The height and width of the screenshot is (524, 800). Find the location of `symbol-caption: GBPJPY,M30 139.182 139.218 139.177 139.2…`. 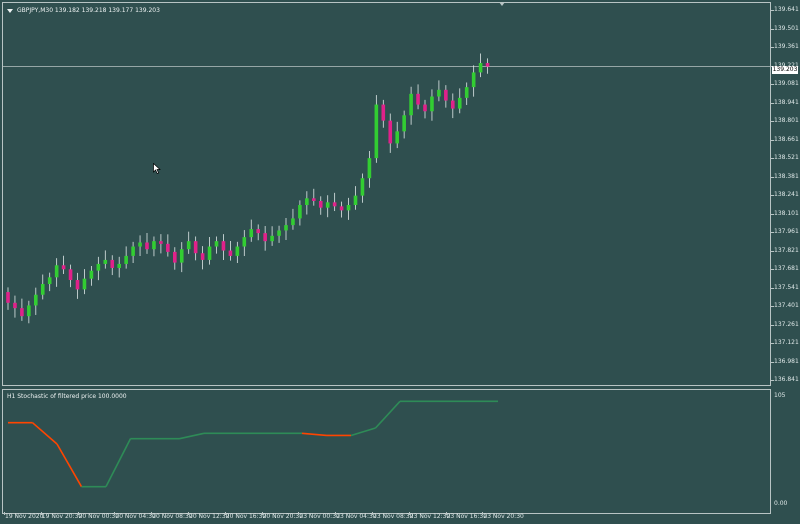

symbol-caption: GBPJPY,M30 139.182 139.218 139.177 139.2… is located at coordinates (88, 10).